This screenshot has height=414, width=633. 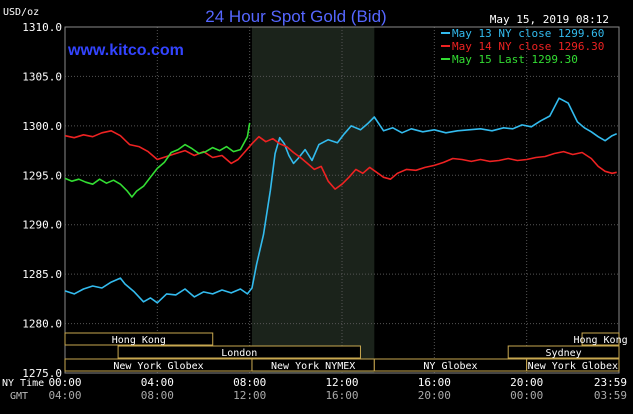 I want to click on session-label: London, so click(x=239, y=353).